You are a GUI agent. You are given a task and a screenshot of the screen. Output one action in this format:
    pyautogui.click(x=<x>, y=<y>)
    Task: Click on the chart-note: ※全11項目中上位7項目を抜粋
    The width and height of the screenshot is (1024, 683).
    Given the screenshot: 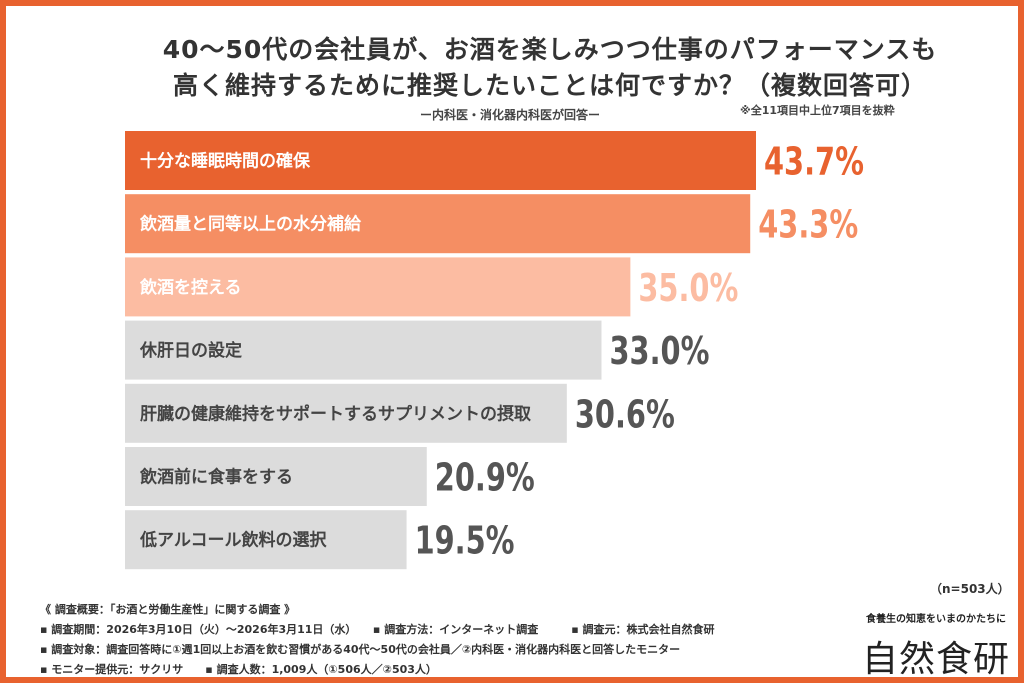 What is the action you would take?
    pyautogui.click(x=817, y=110)
    